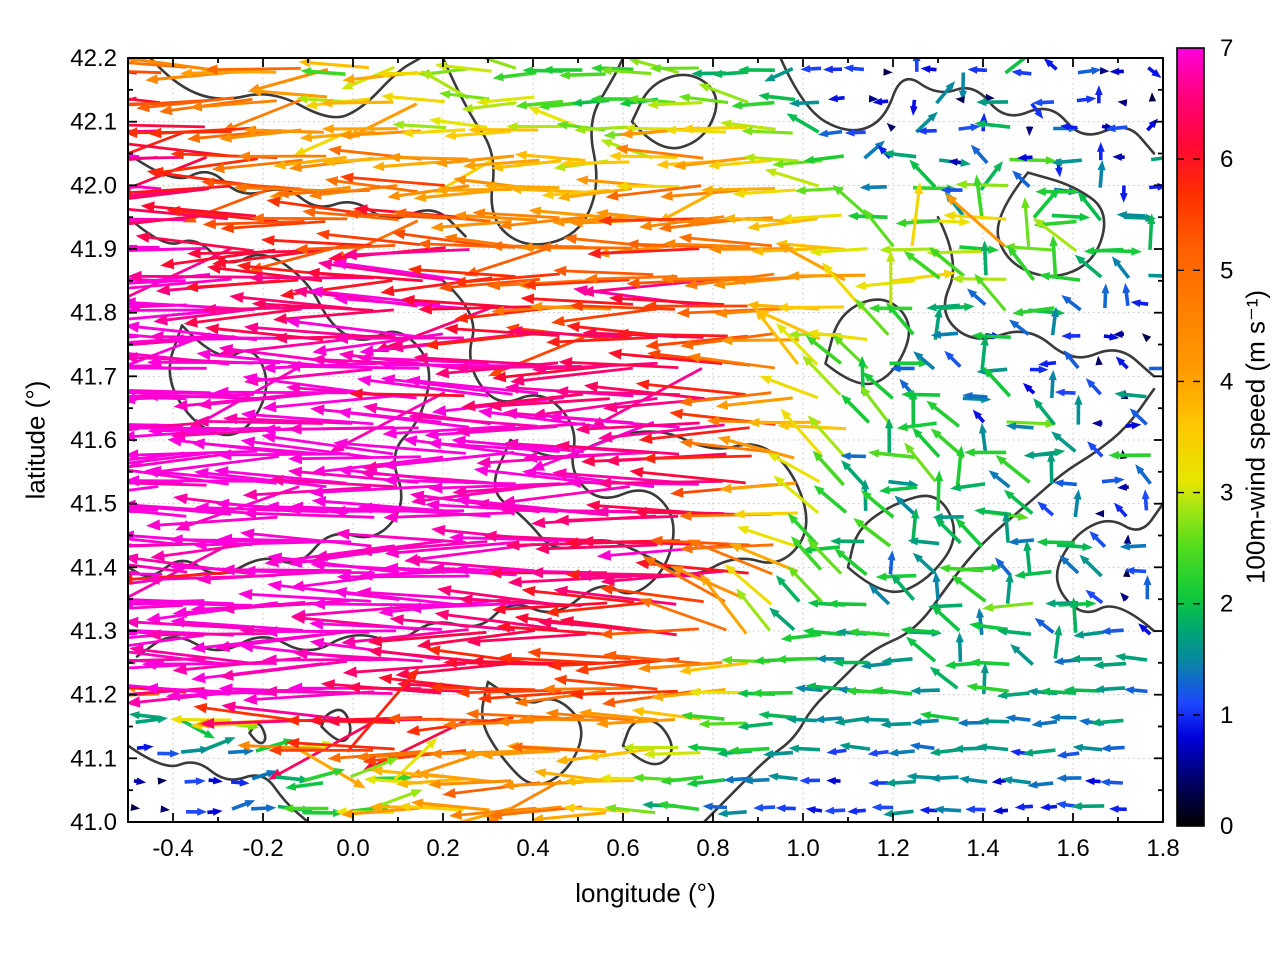 The height and width of the screenshot is (960, 1280). What do you see at coordinates (35, 440) in the screenshot?
I see `y-axis-label: latitude (°)` at bounding box center [35, 440].